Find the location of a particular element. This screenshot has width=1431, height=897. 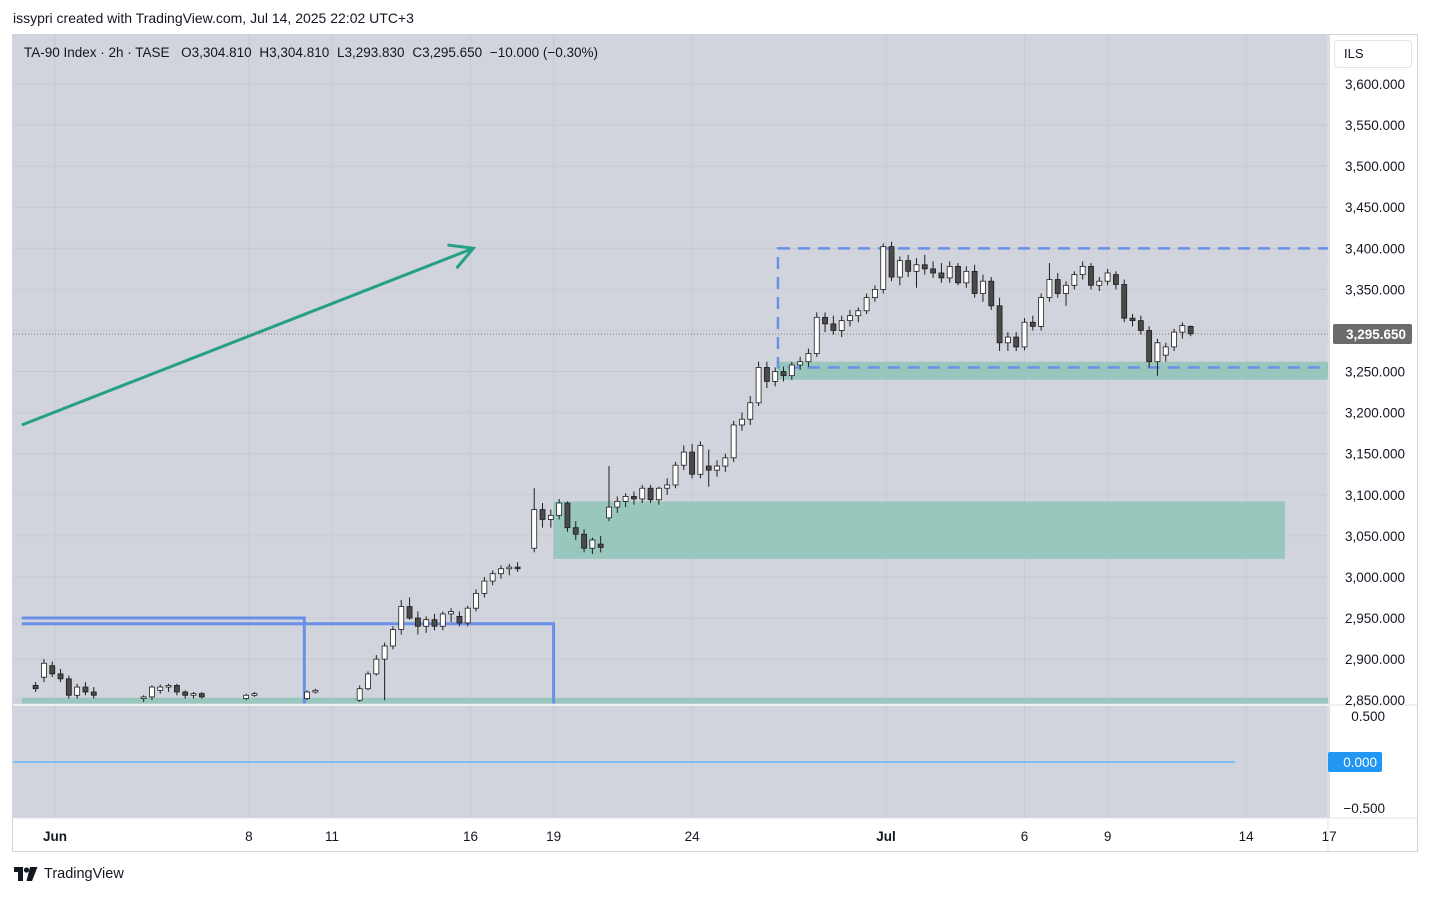

trend-arrow is located at coordinates (247, 336).